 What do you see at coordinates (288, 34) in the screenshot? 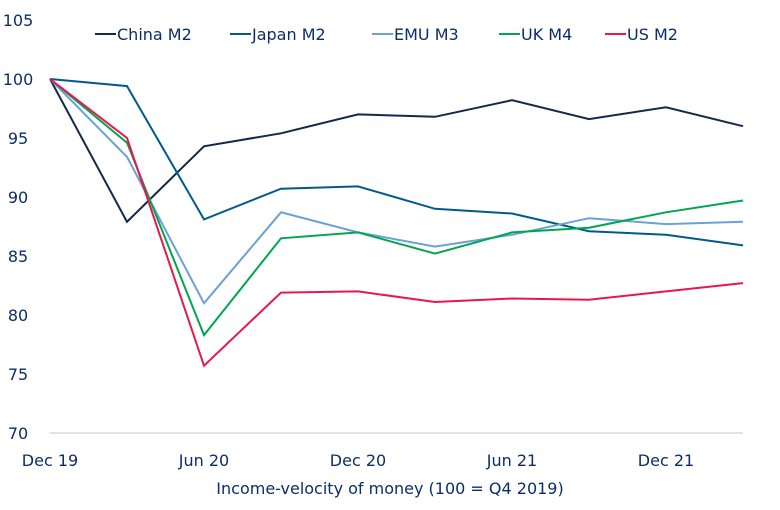
I see `legend-label: Japan M2` at bounding box center [288, 34].